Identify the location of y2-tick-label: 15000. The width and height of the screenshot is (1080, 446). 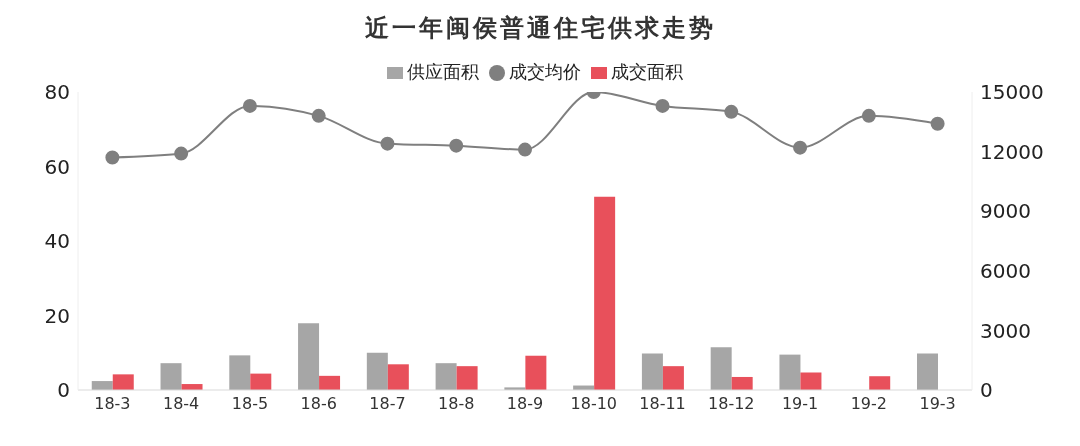
(1012, 92).